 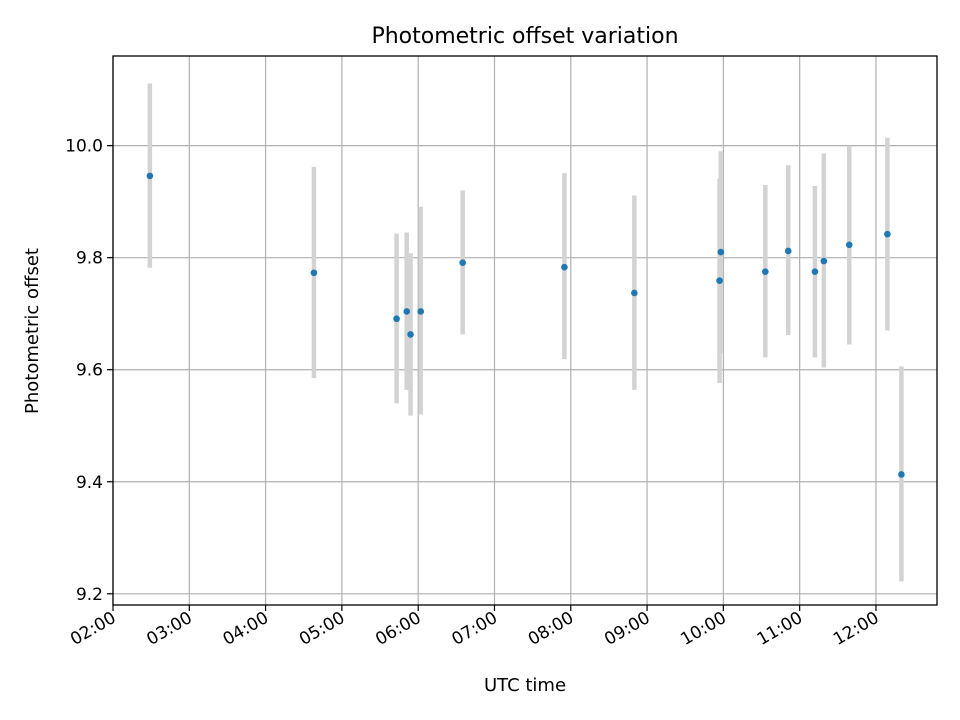 I want to click on y-tick-label: 9.4, so click(x=89, y=483).